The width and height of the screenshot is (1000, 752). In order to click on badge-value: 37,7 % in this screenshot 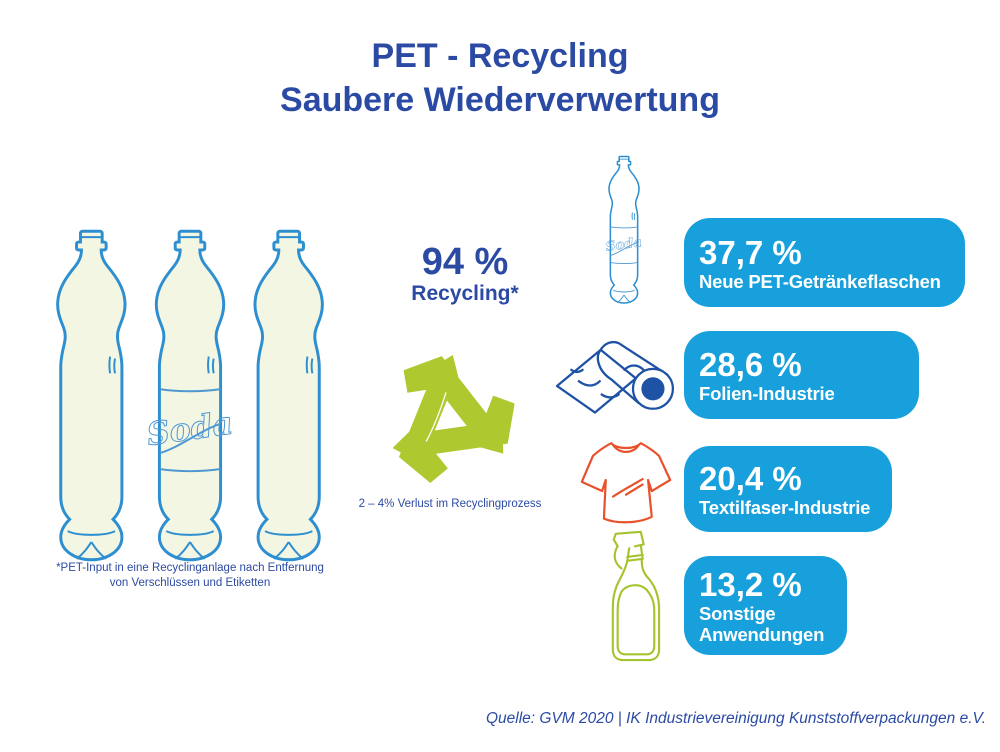, I will do `click(750, 252)`.